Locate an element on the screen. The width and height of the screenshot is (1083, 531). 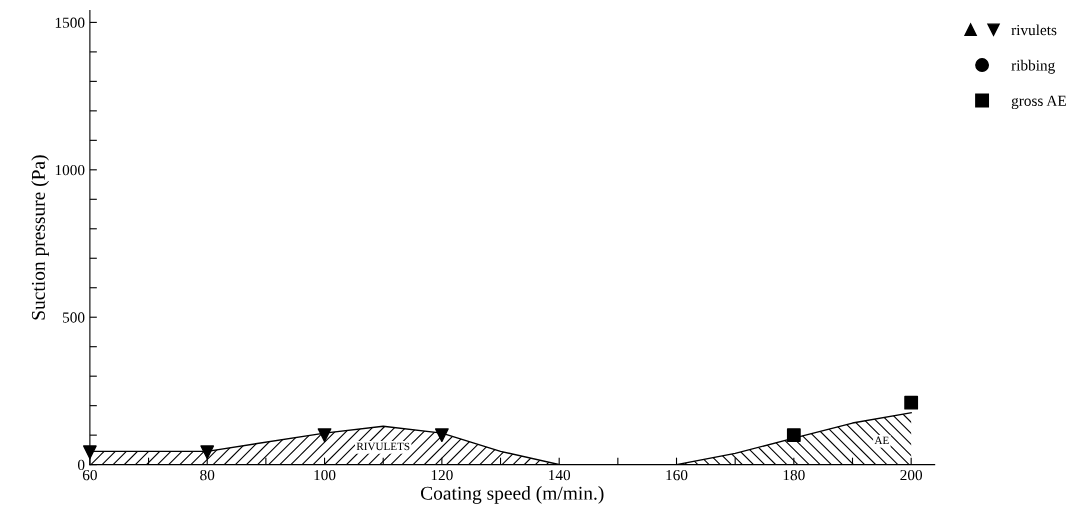
x-tick-label: 60 is located at coordinates (89, 475).